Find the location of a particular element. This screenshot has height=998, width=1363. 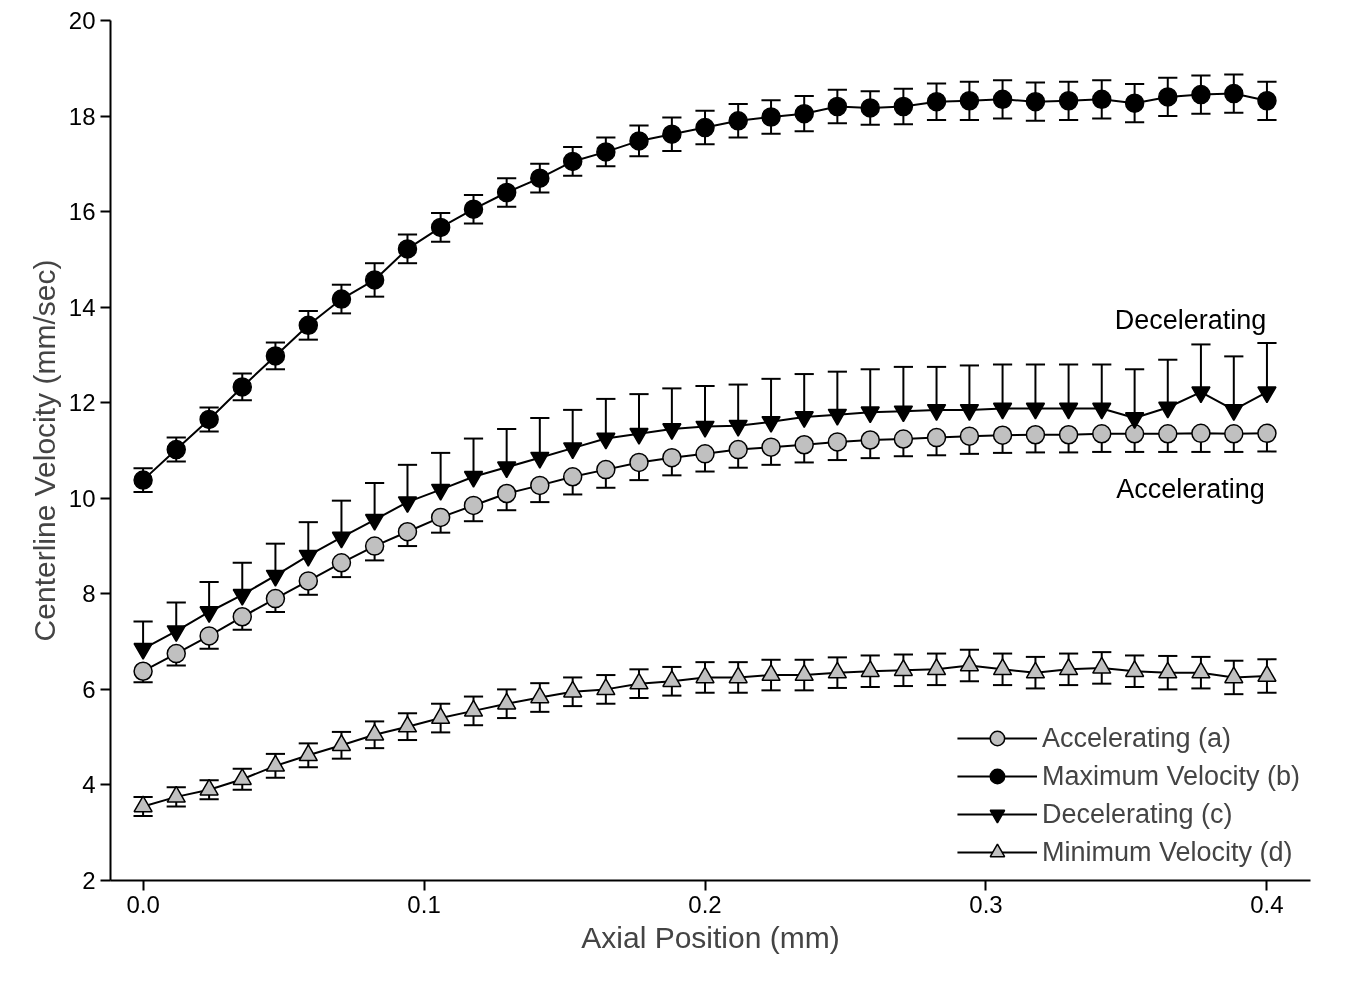

y-tick-label: 12 is located at coordinates (82, 403).